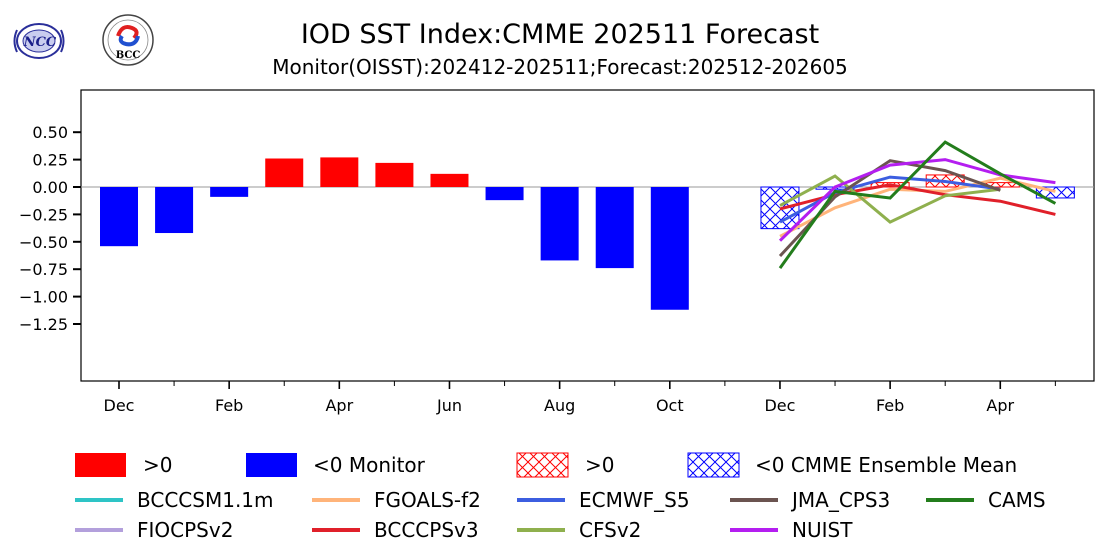  I want to click on legend-line-label: ECMWF_S5, so click(634, 500).